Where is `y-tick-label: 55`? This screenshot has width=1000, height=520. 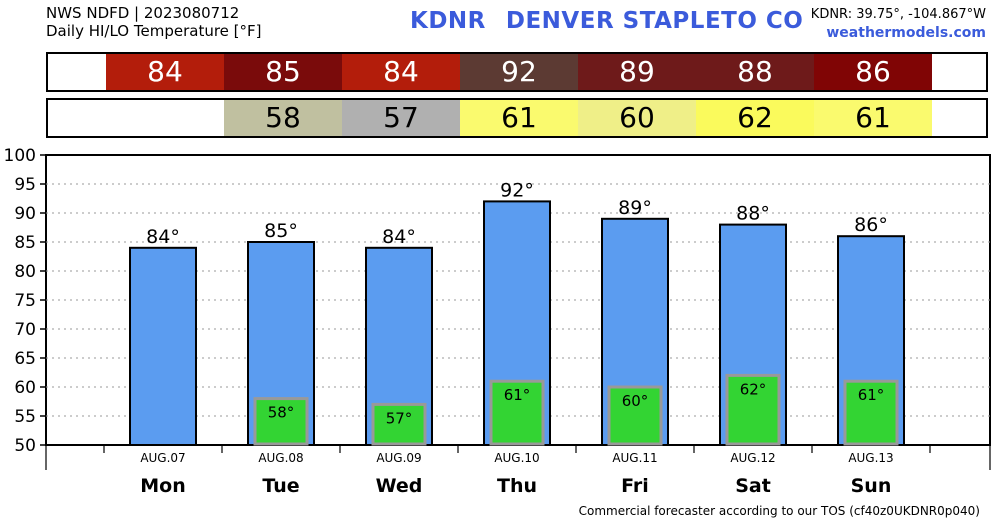 y-tick-label: 55 is located at coordinates (25, 417).